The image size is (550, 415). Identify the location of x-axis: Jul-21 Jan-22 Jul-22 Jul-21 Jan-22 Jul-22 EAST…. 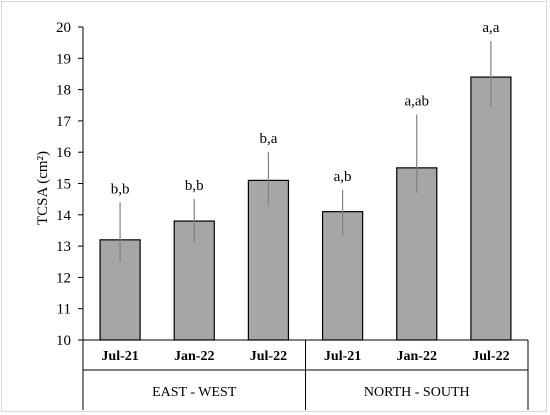
(305, 374).